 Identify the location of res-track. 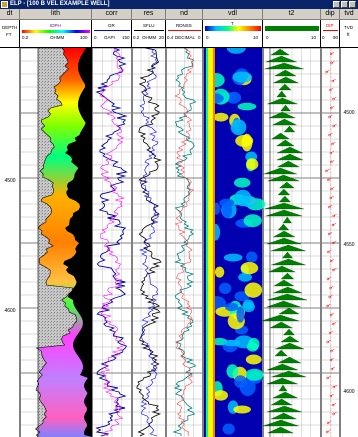
(149, 242).